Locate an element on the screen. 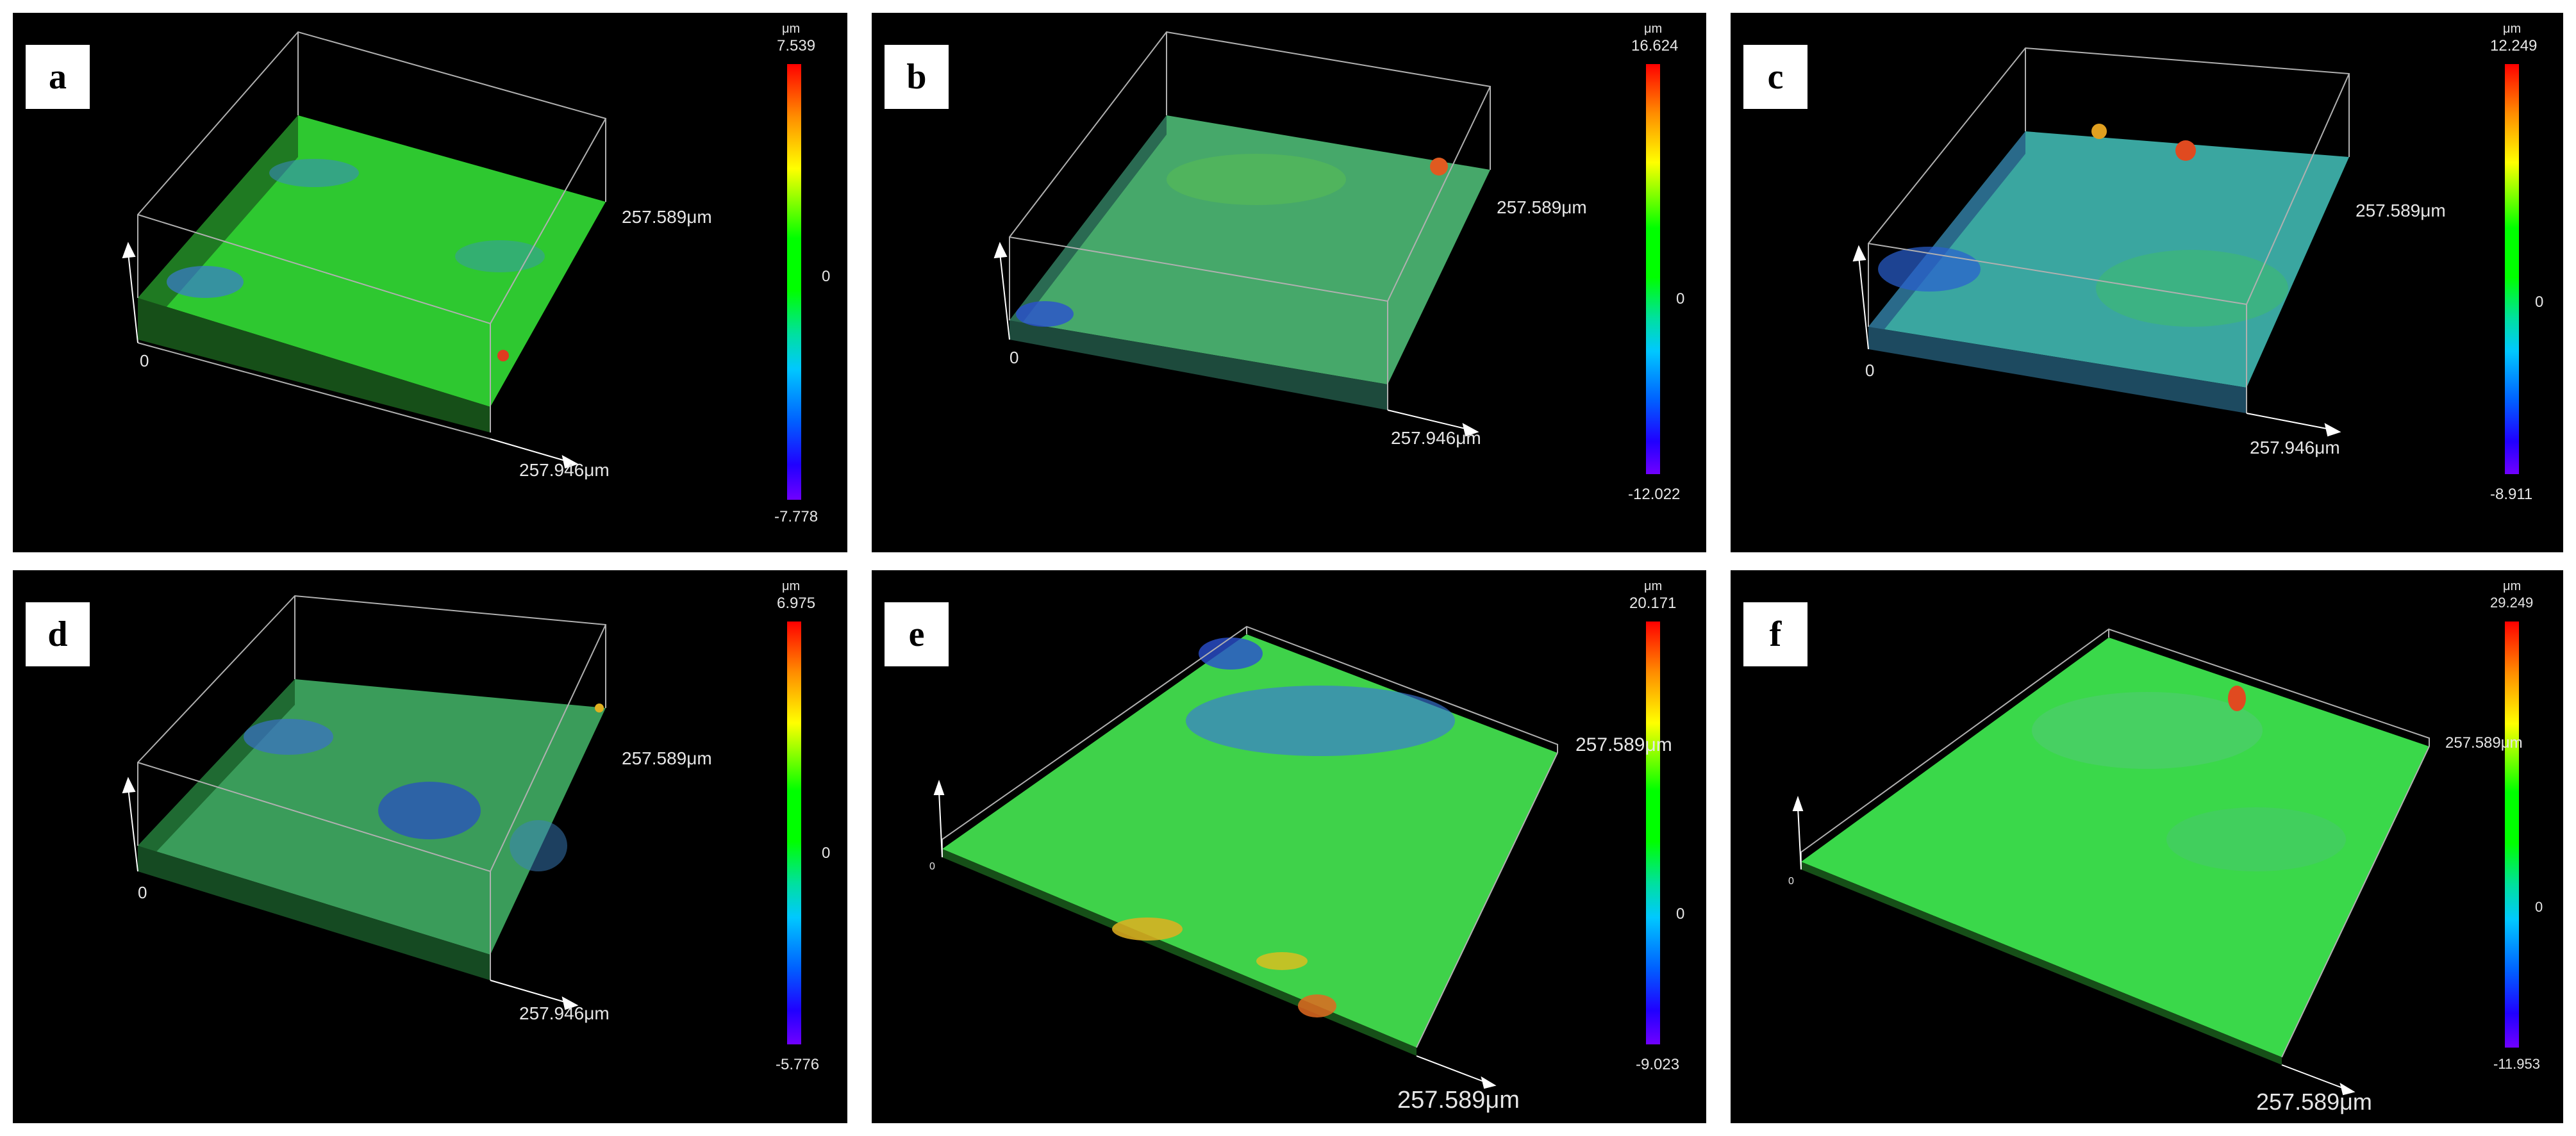 Image resolution: width=2576 pixels, height=1136 pixels. scale-max: 29.249 is located at coordinates (2512, 603).